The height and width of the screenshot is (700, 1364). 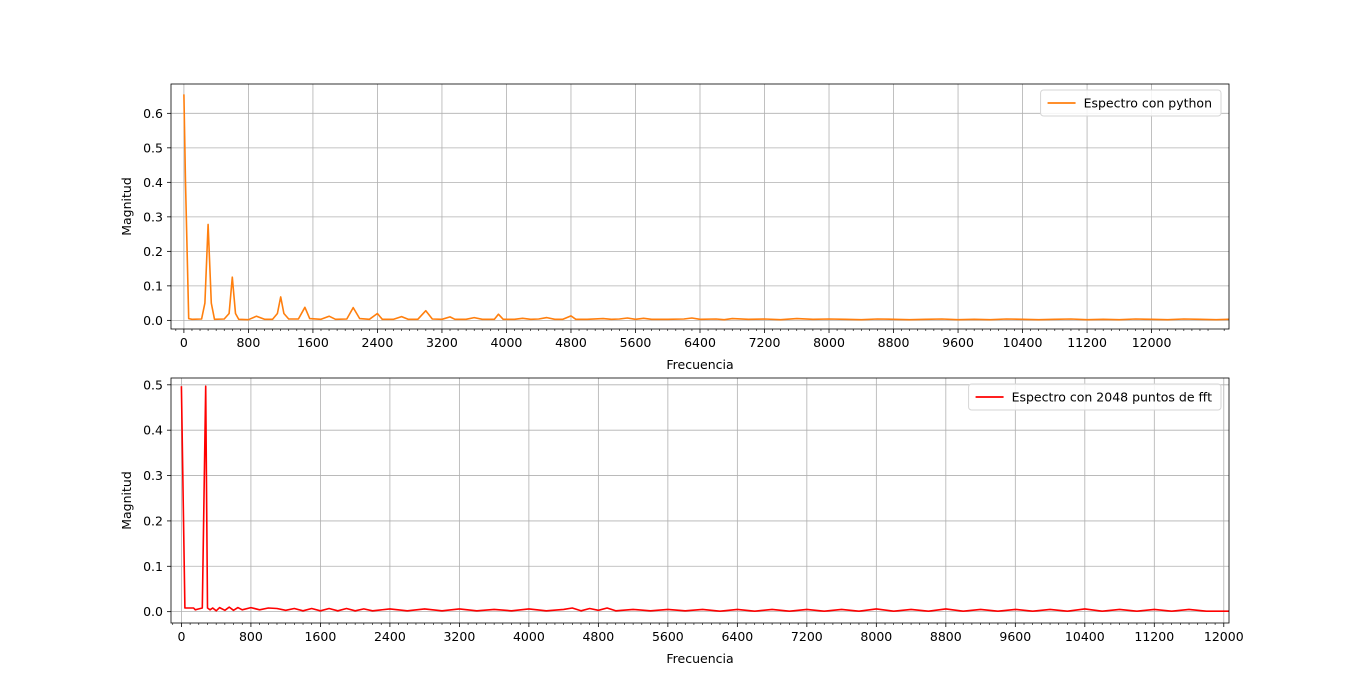 I want to click on y-tick-label: 0.6, so click(x=153, y=113).